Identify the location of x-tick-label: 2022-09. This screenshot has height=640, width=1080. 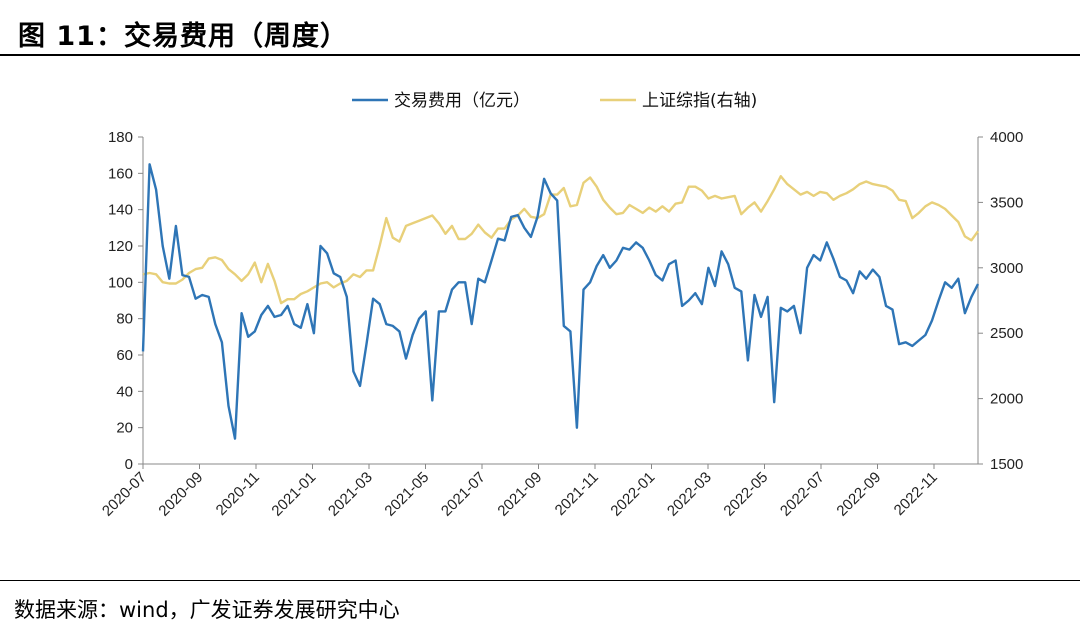
(858, 494).